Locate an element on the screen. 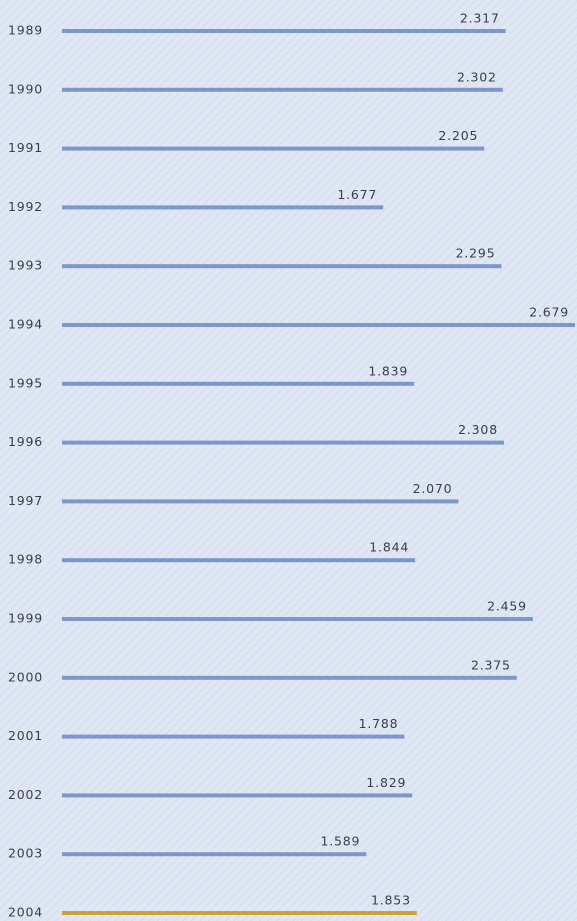  value-label: 2.295 is located at coordinates (476, 253).